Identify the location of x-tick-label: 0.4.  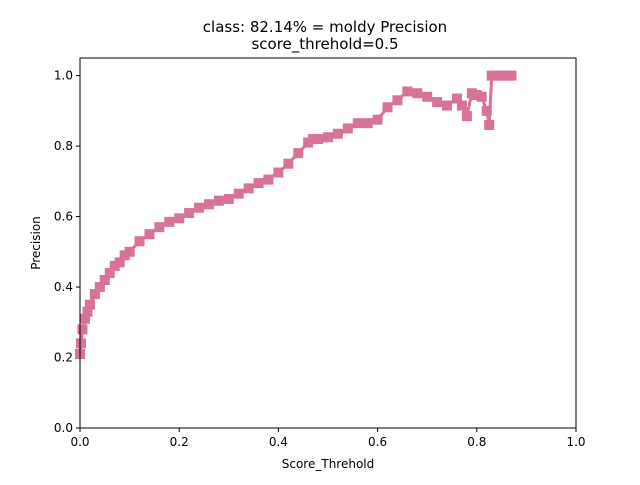
(278, 442).